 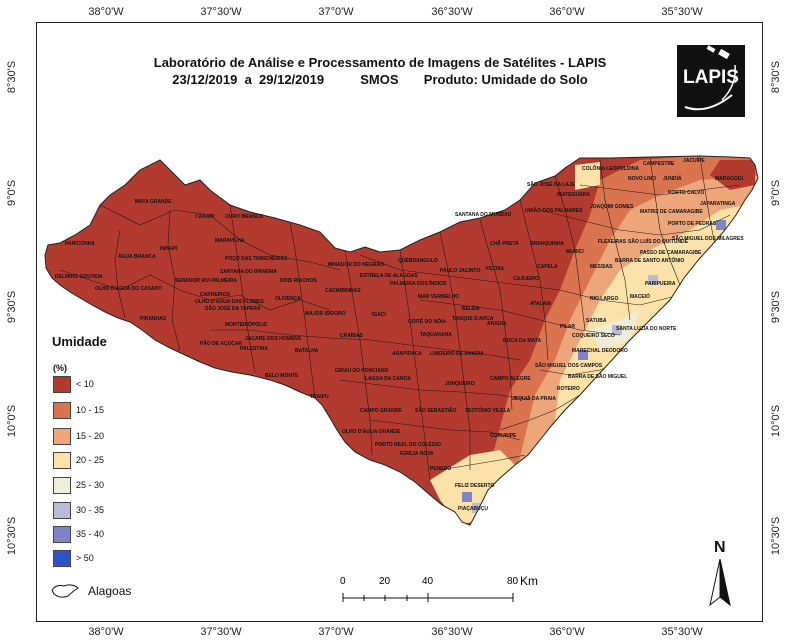 I want to click on municipality-label: SÃO MIGUEL DOS MILAGRES, so click(x=708, y=238).